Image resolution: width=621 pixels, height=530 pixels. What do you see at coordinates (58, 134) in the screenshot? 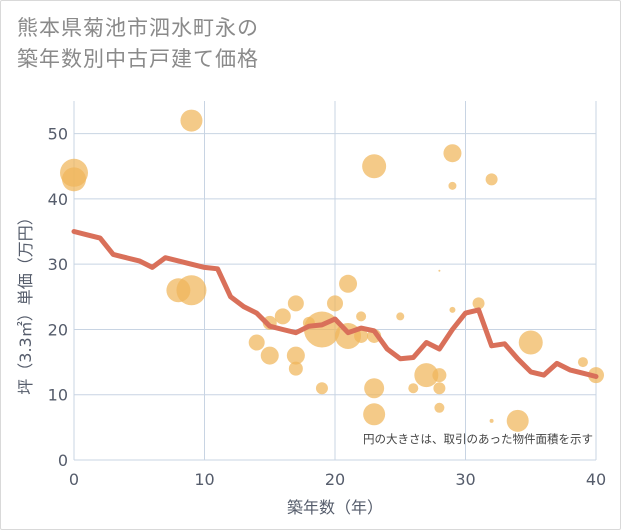
I see `y-tick-label: 50` at bounding box center [58, 134].